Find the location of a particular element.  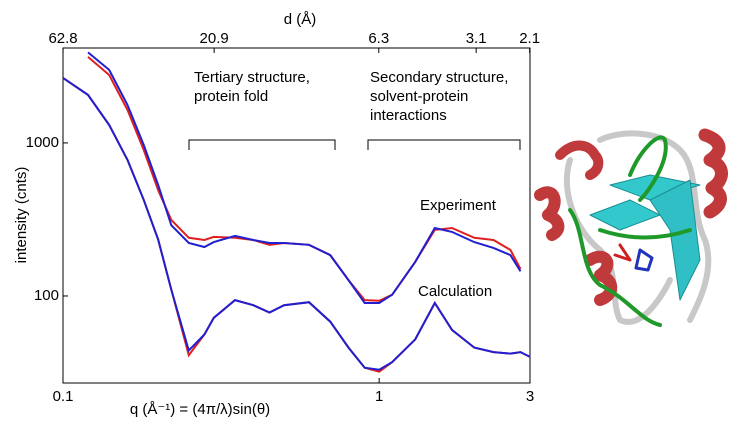

top-axis-label: d (Å) is located at coordinates (300, 19).